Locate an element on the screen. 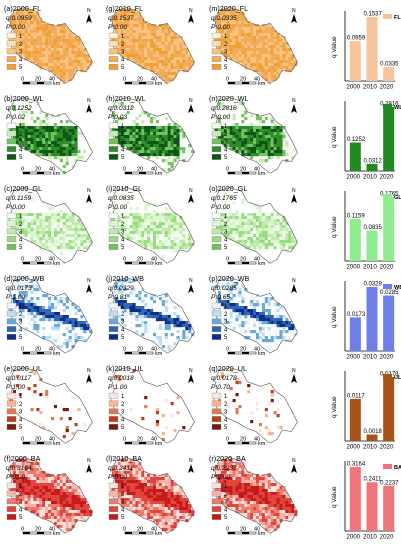 The width and height of the screenshot is (401, 550). scale-label: 20 is located at coordinates (38, 440).